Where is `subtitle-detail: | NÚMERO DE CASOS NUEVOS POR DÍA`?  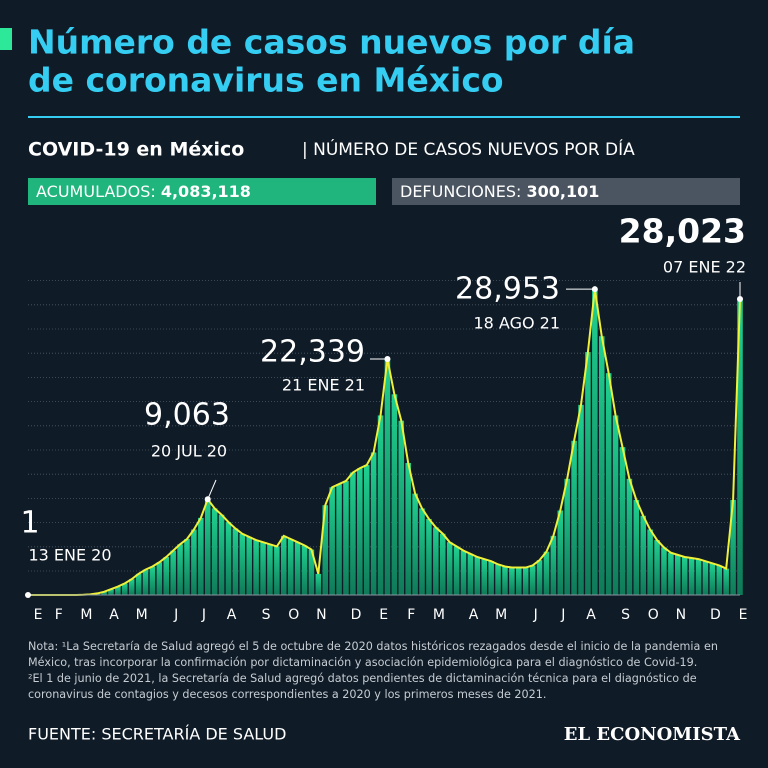 subtitle-detail: | NÚMERO DE CASOS NUEVOS POR DÍA is located at coordinates (468, 149).